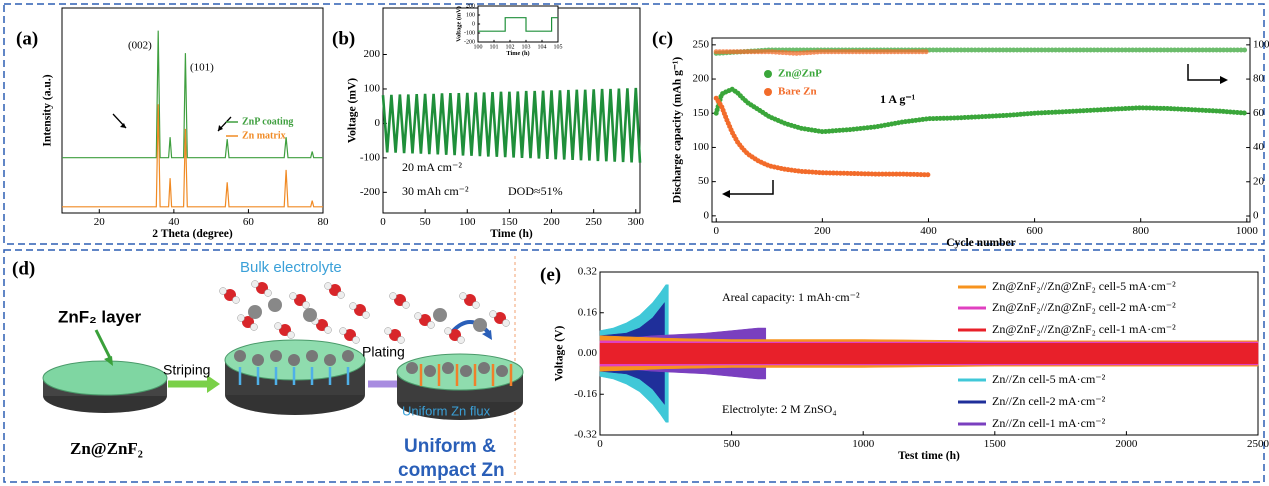 The image size is (1269, 486). What do you see at coordinates (768, 74) in the screenshot?
I see `legend-swatch` at bounding box center [768, 74].